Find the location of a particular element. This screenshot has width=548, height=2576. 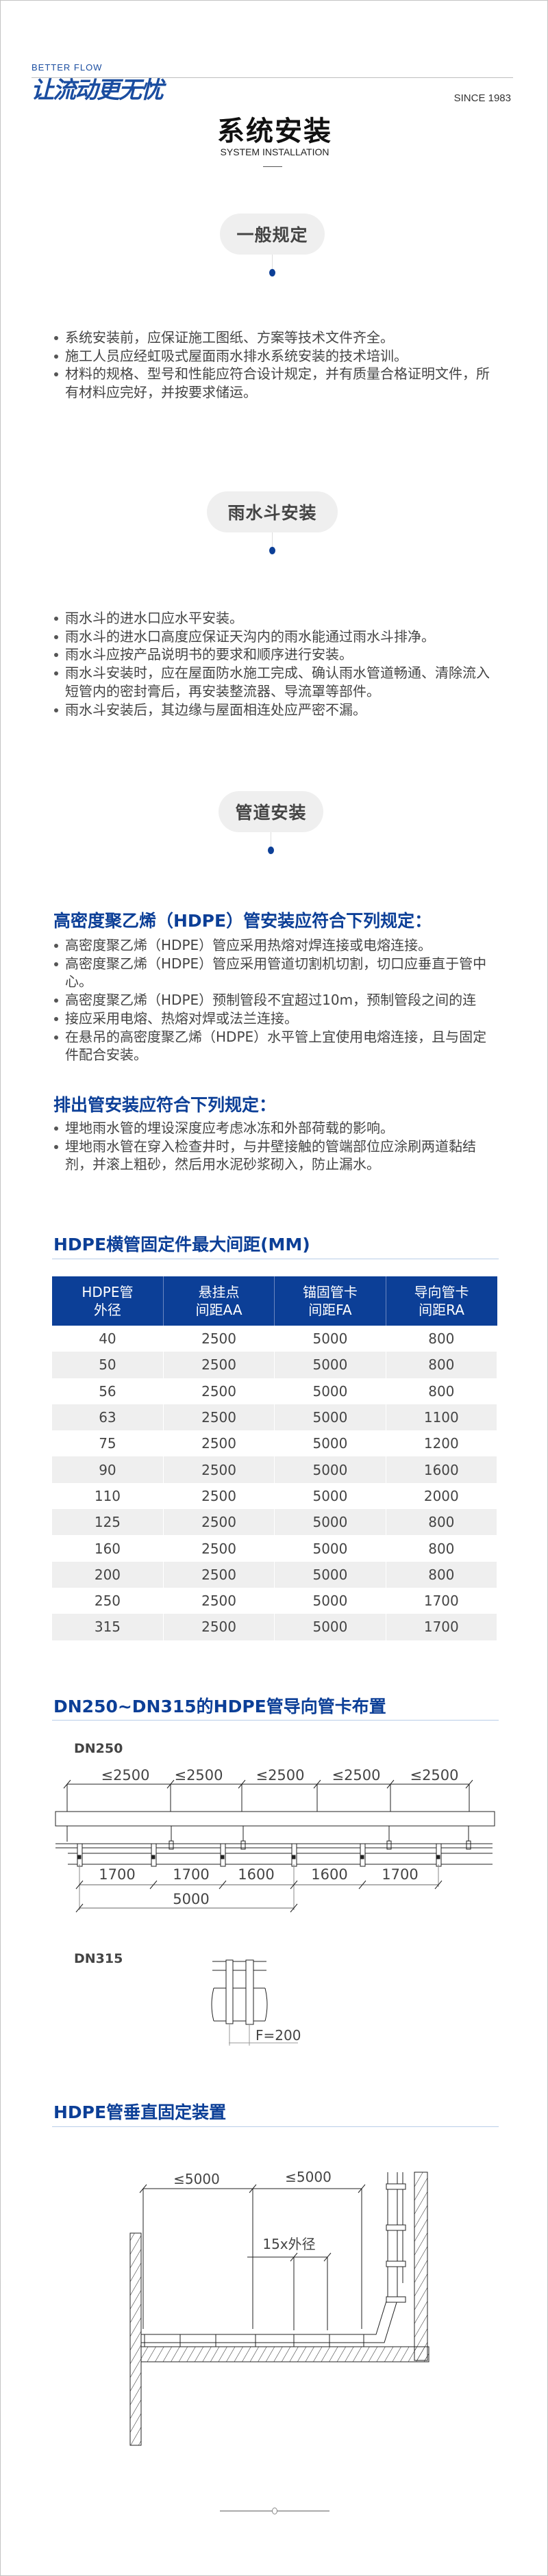

table-header-row: HDPE管 外径 悬挂点 间距AA 锚固管卡 间距FA 导向管卡 间距RA is located at coordinates (275, 1301).